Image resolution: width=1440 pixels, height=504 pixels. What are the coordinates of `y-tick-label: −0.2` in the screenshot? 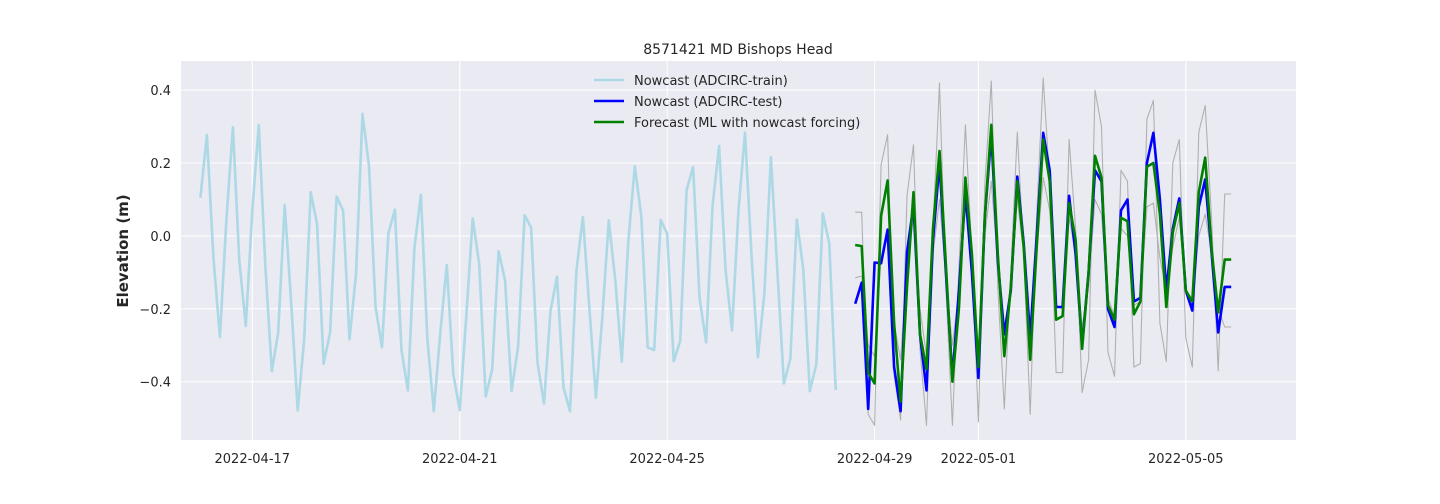 It's located at (155, 310).